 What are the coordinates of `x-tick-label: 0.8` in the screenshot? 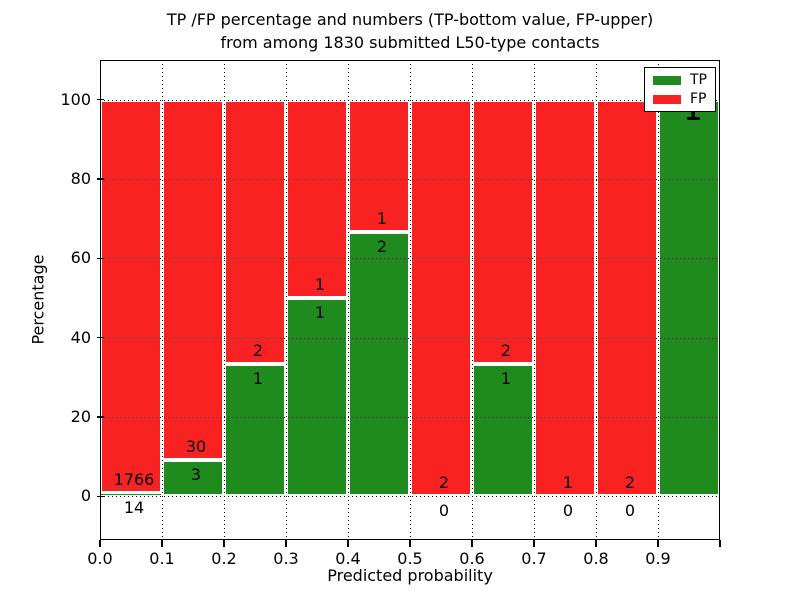 It's located at (596, 558).